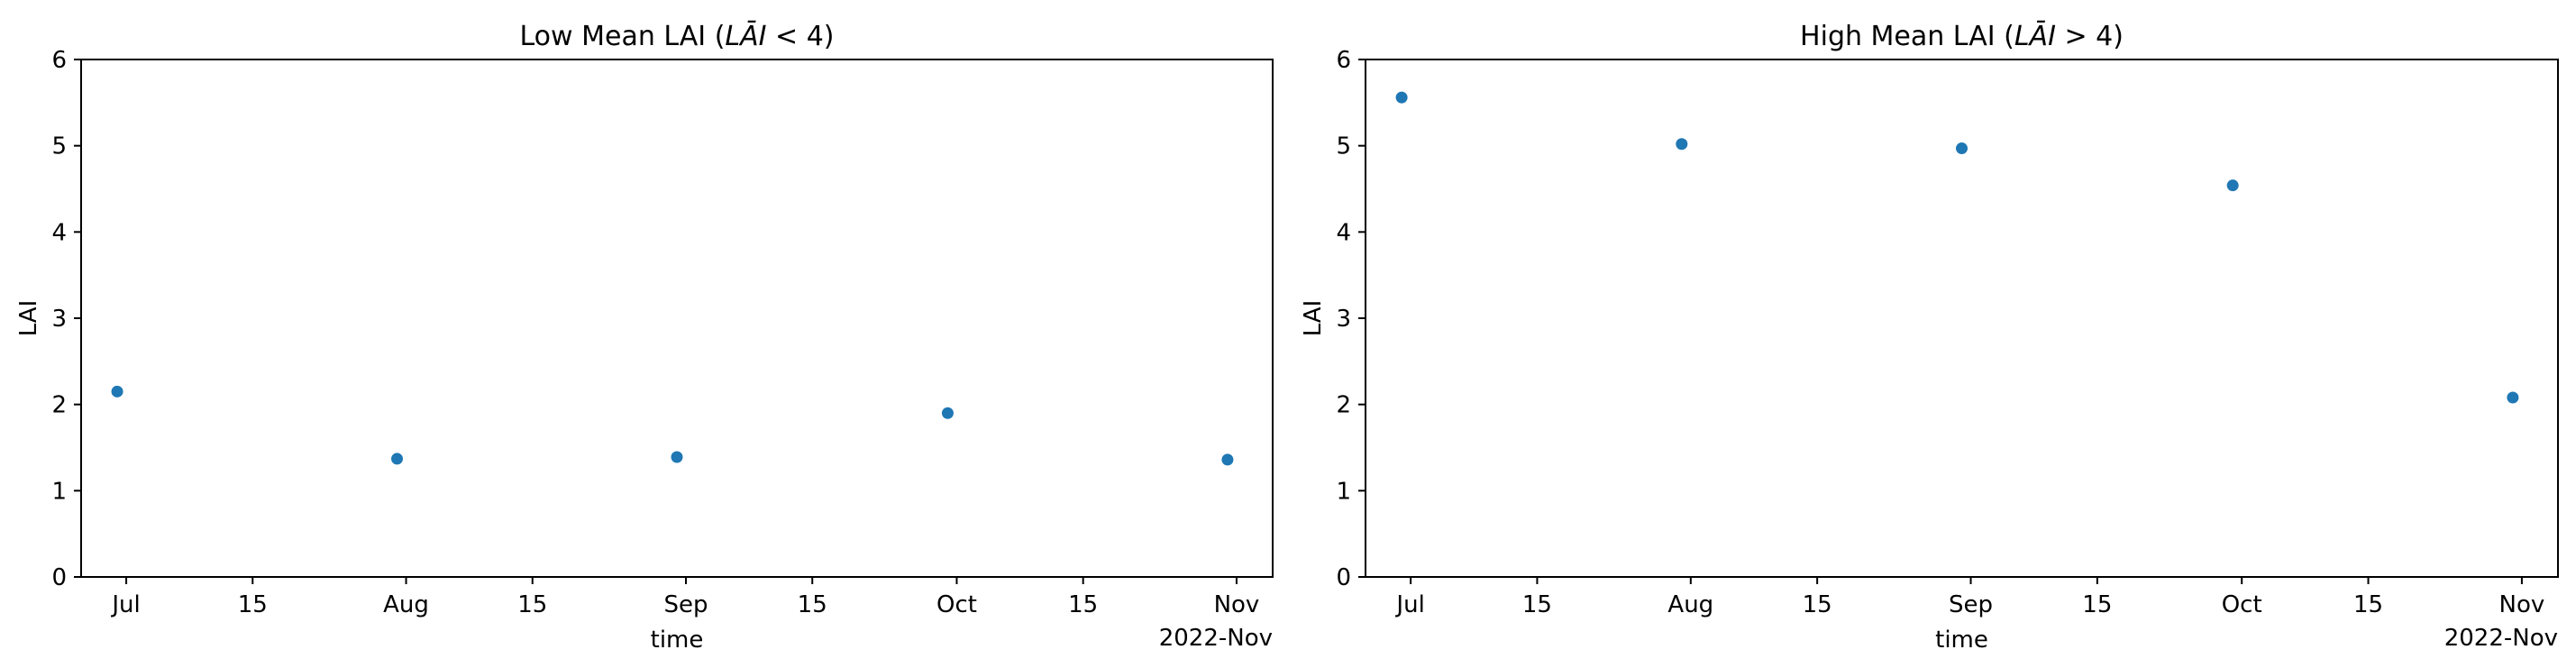  I want to click on chart-title-text: High Mean LAI, so click(1898, 36).